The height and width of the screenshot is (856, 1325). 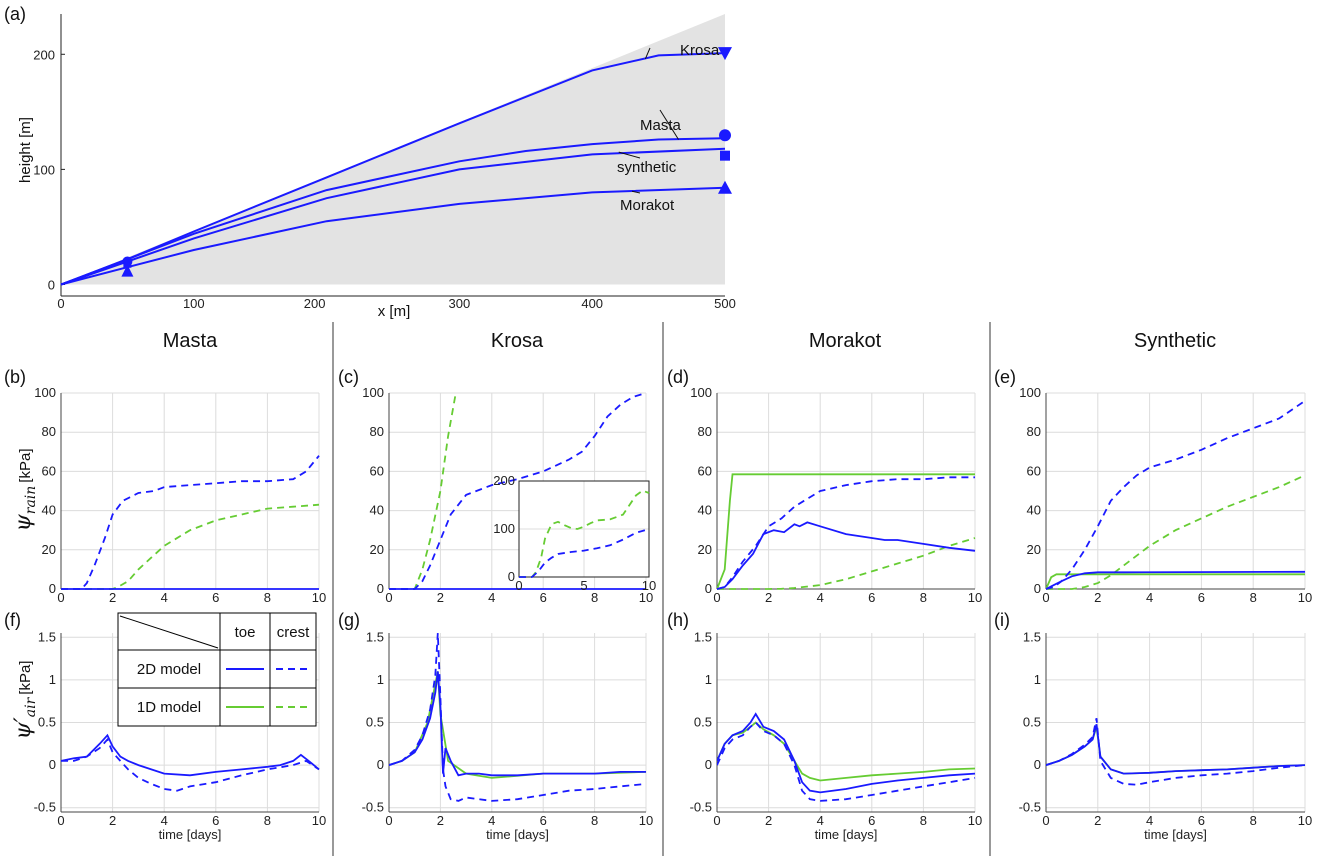 I want to click on x-tick-label: 300, so click(x=460, y=303).